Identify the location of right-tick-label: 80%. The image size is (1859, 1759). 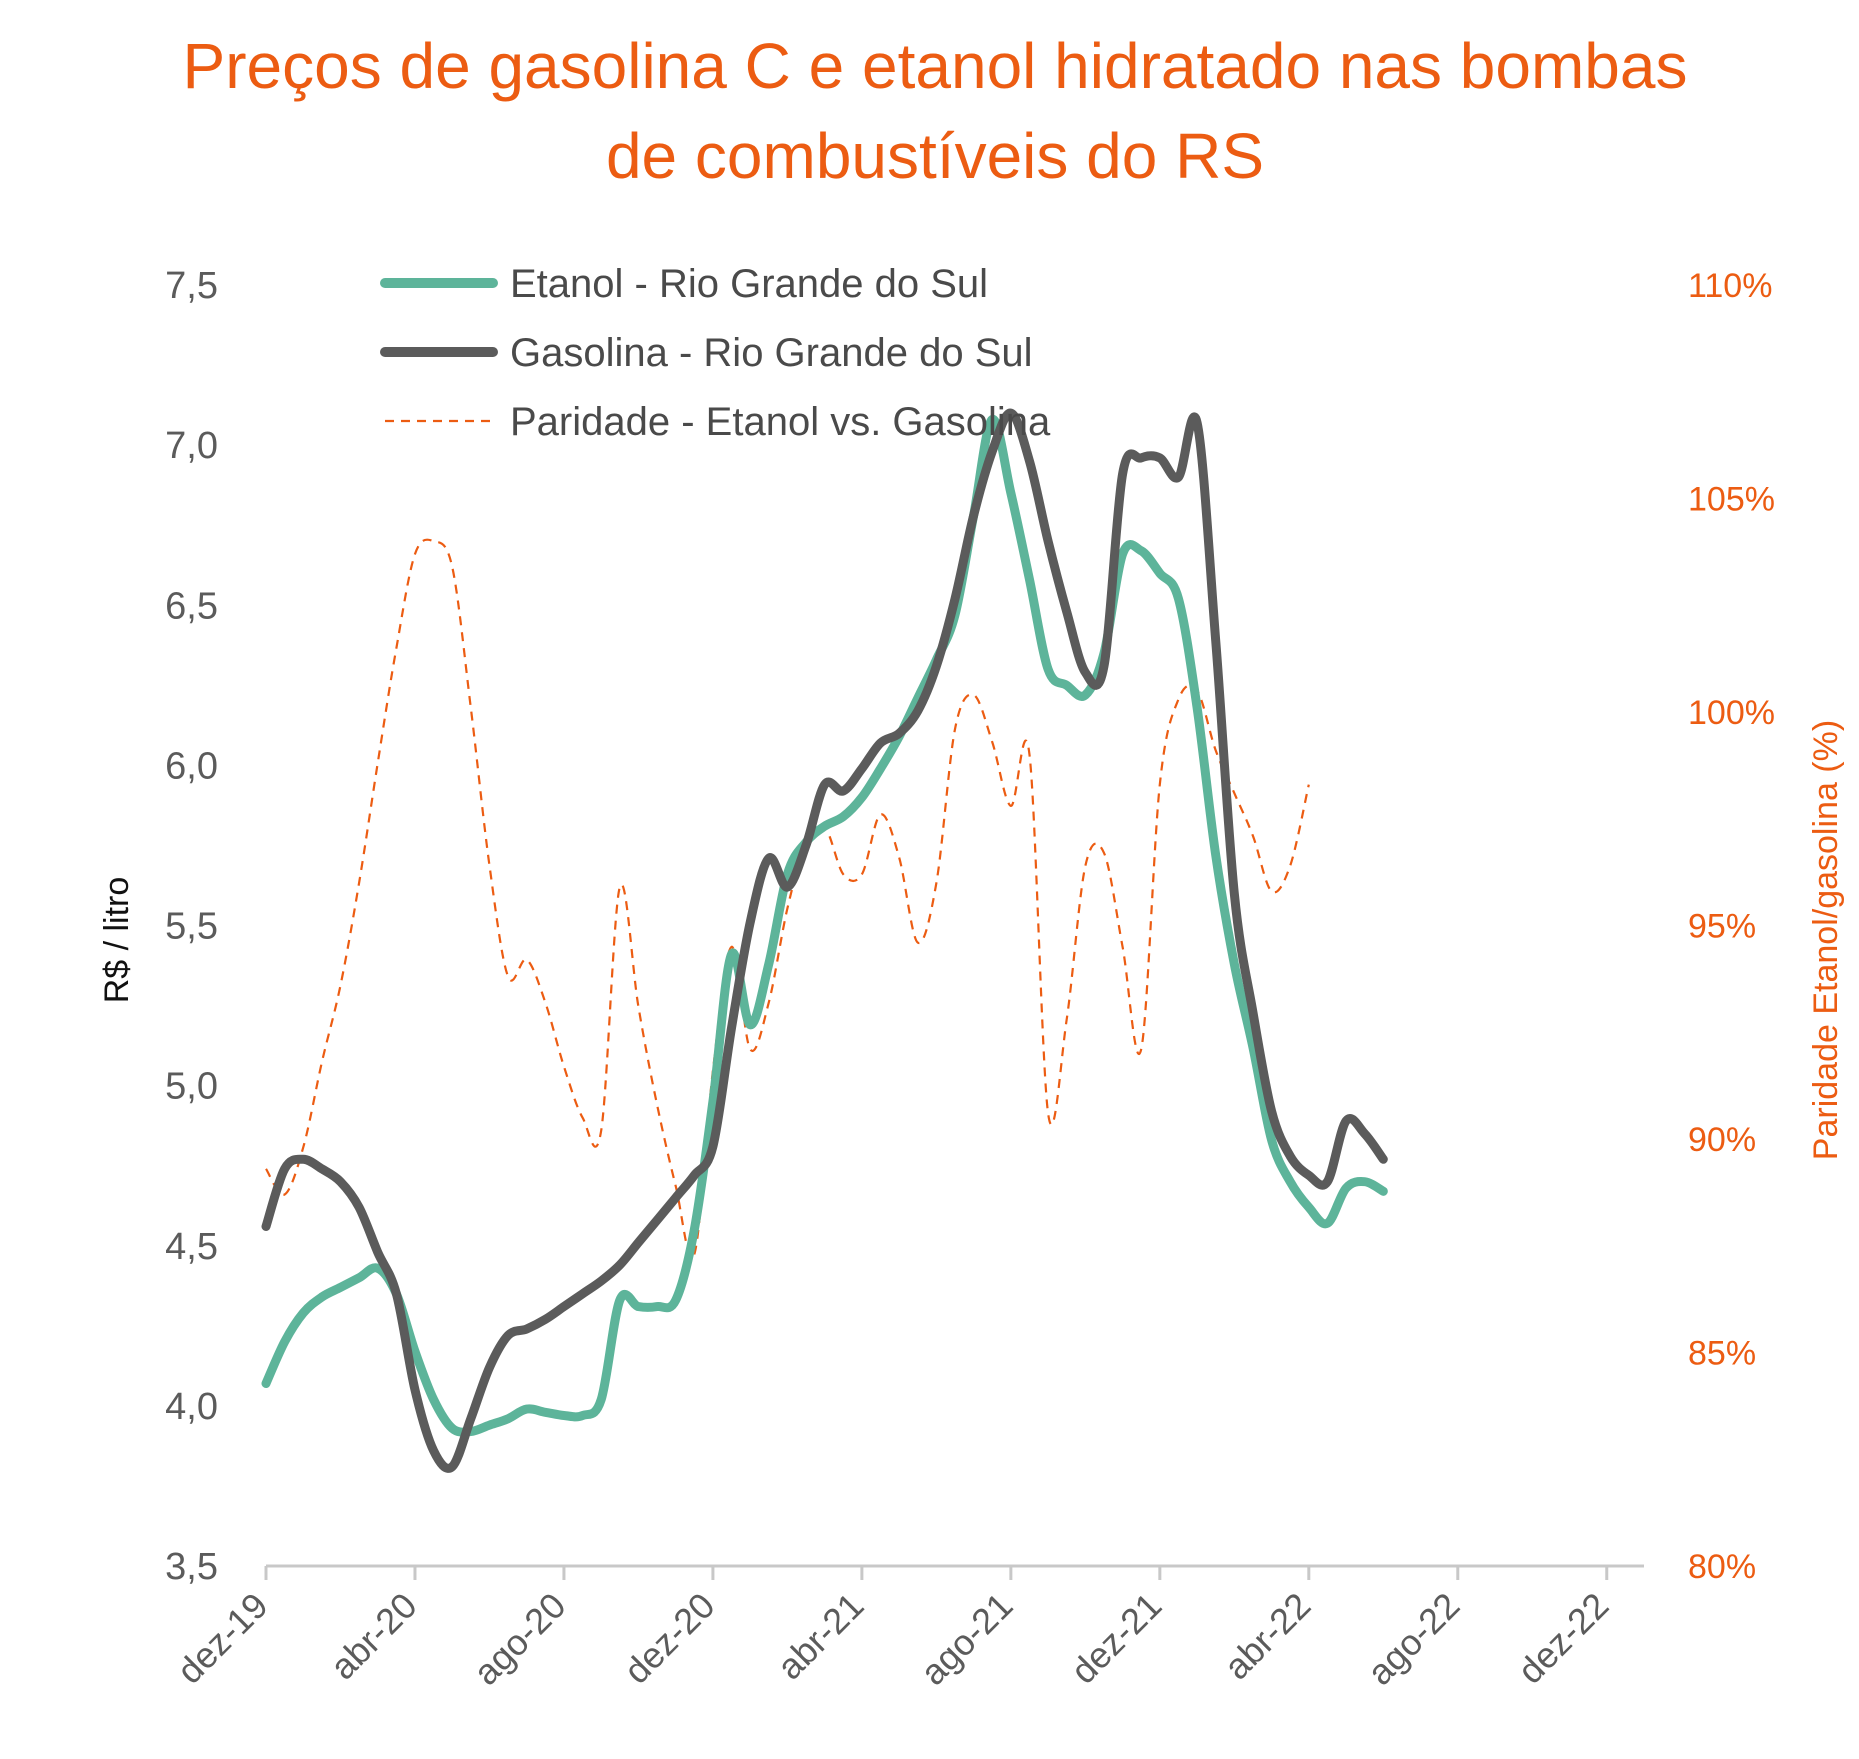
(1722, 1567).